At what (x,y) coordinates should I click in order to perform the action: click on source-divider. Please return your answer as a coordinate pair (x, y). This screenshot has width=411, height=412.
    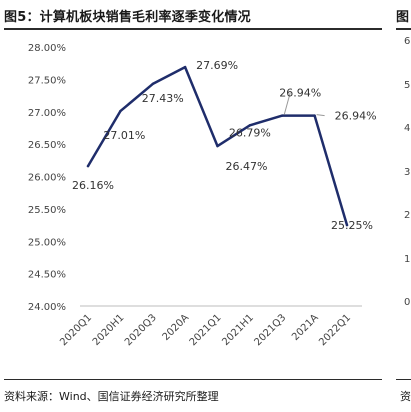
    Looking at the image, I should click on (193, 379).